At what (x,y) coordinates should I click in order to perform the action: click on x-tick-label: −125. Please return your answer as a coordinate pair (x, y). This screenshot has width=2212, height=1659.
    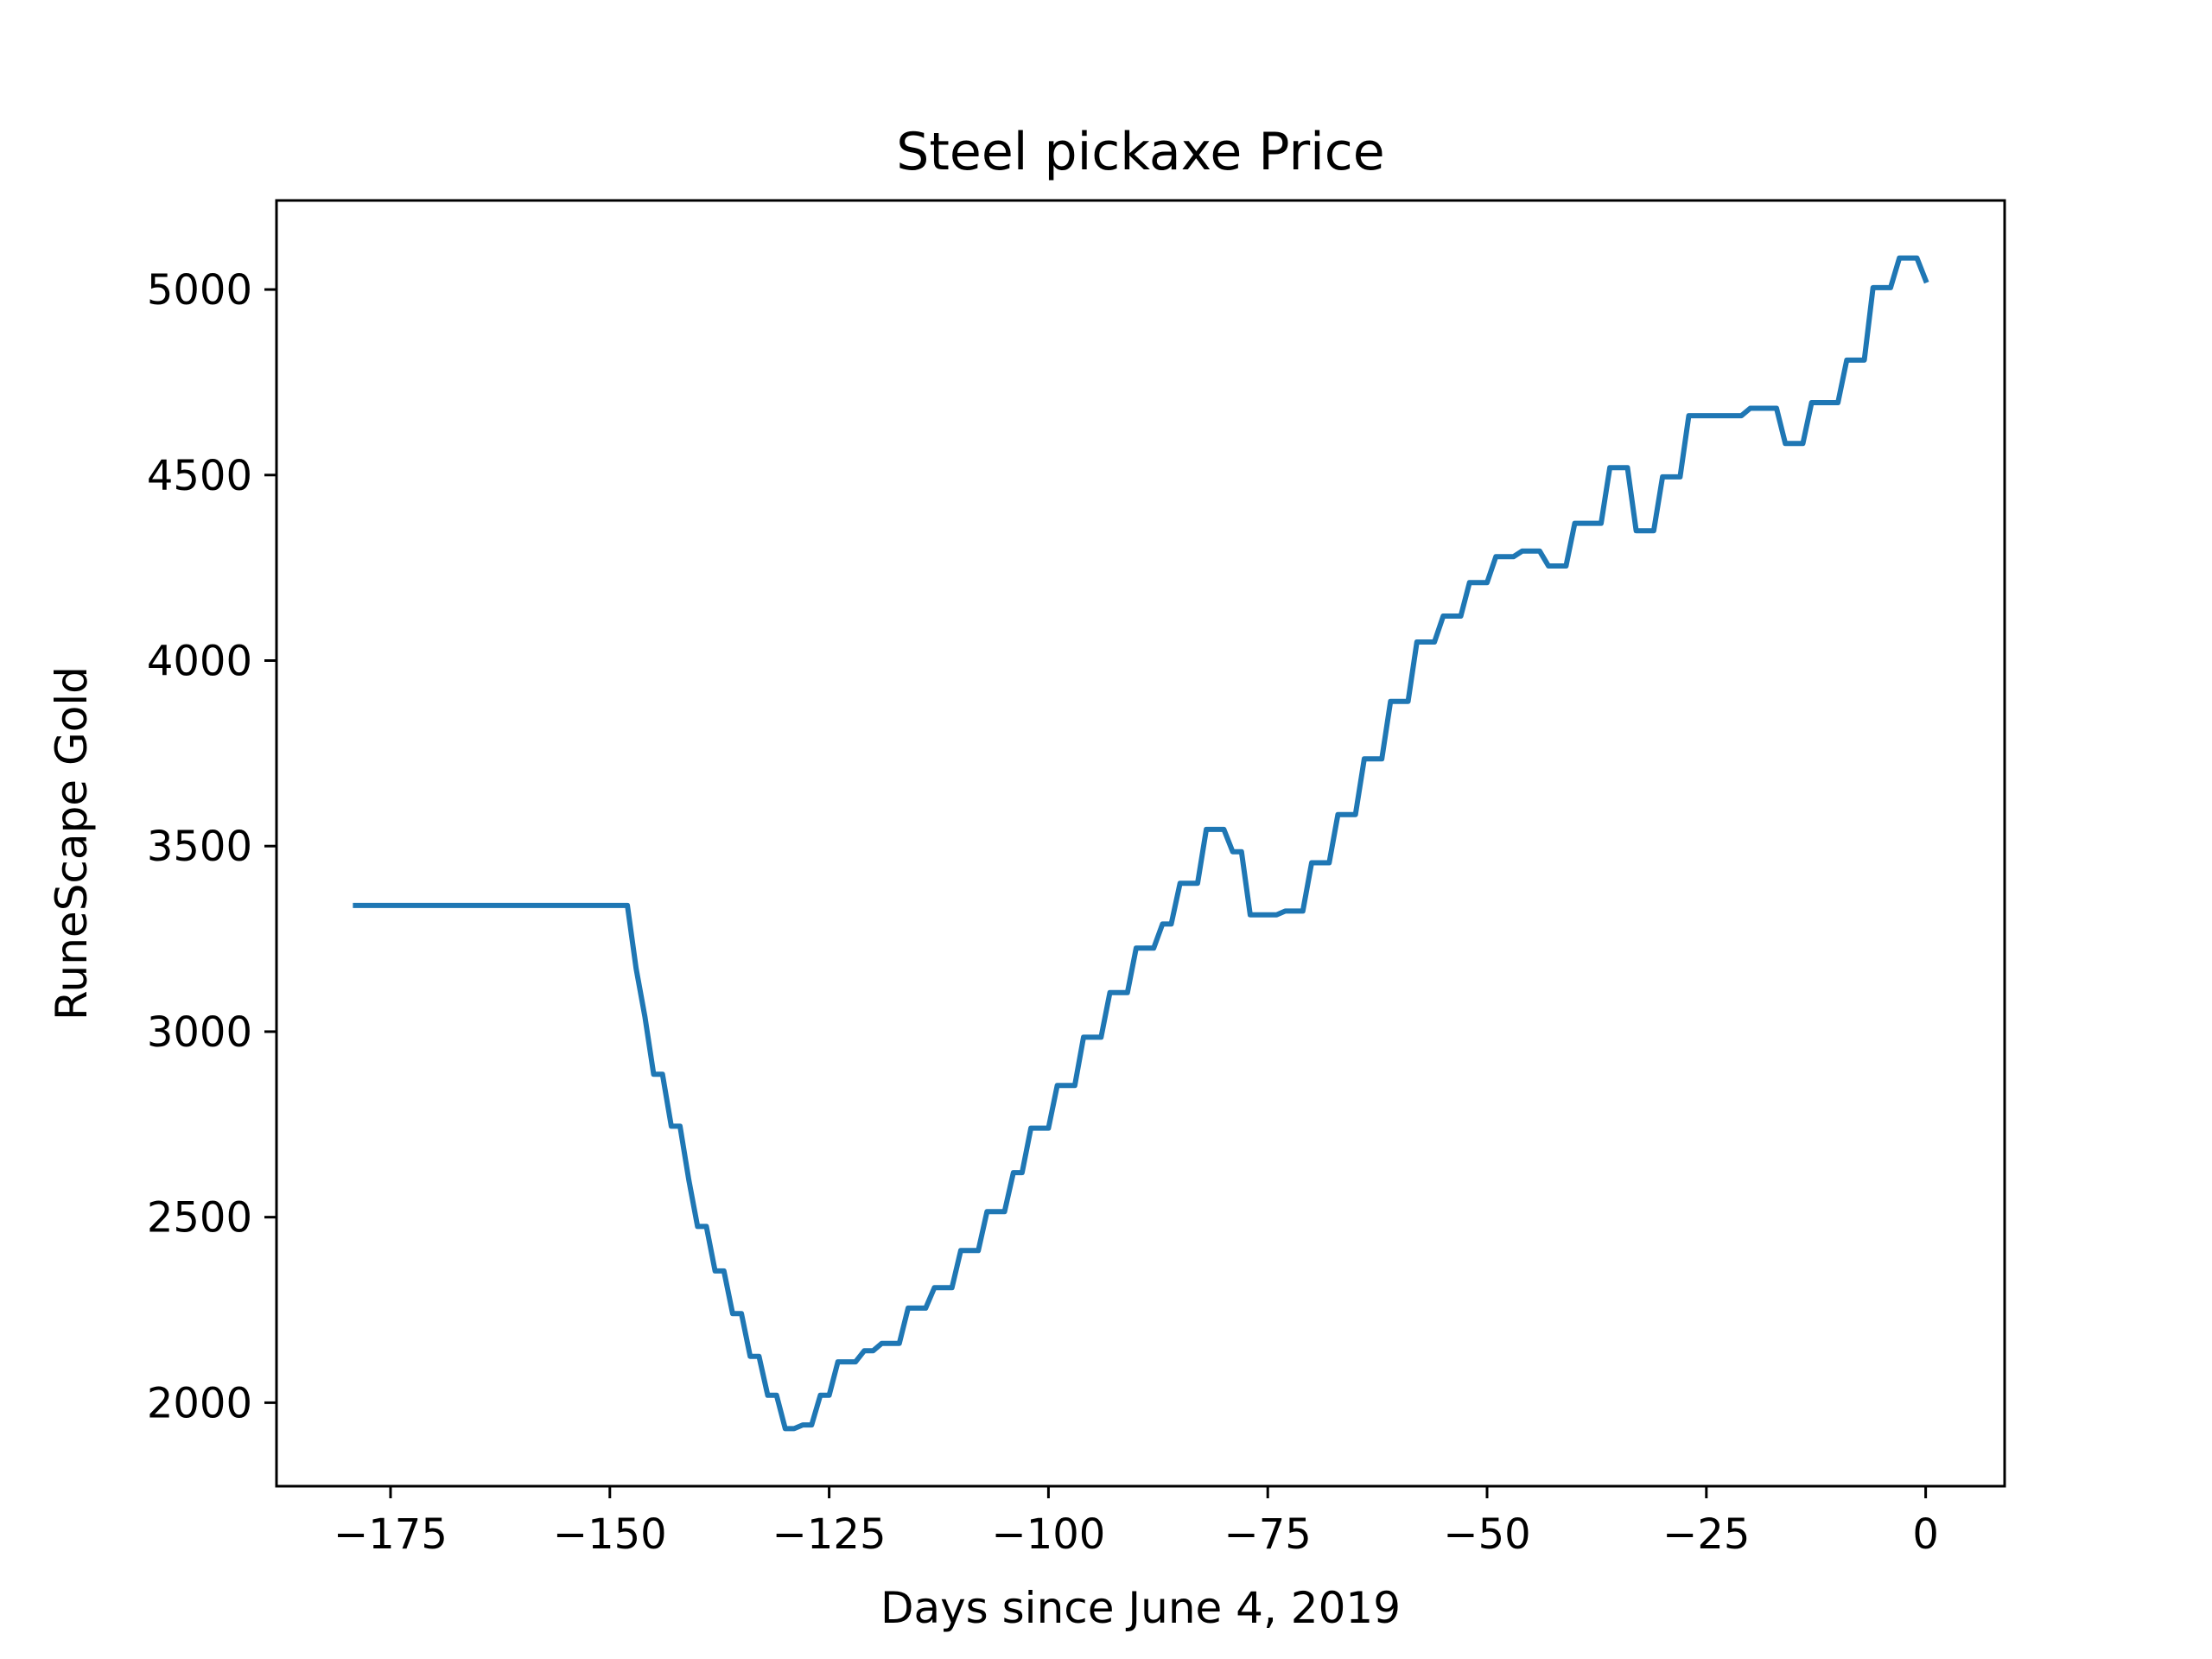
    Looking at the image, I should click on (829, 1534).